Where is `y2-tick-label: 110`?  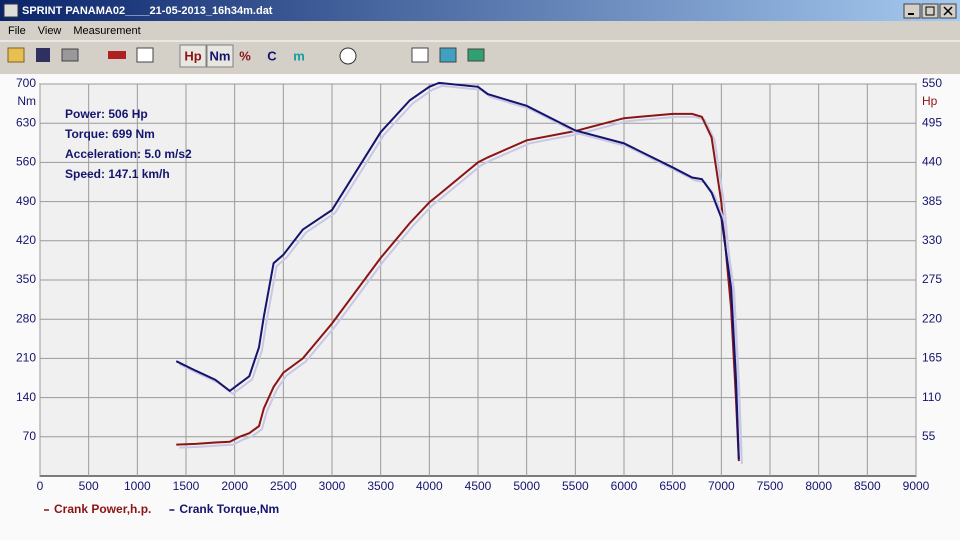
y2-tick-label: 110 is located at coordinates (931, 397).